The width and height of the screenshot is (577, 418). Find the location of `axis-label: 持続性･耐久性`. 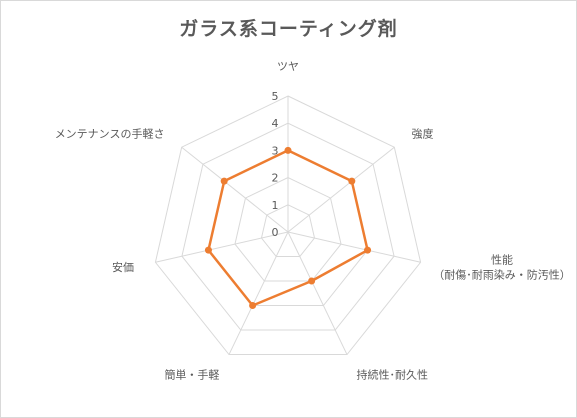

axis-label: 持続性･耐久性 is located at coordinates (393, 374).